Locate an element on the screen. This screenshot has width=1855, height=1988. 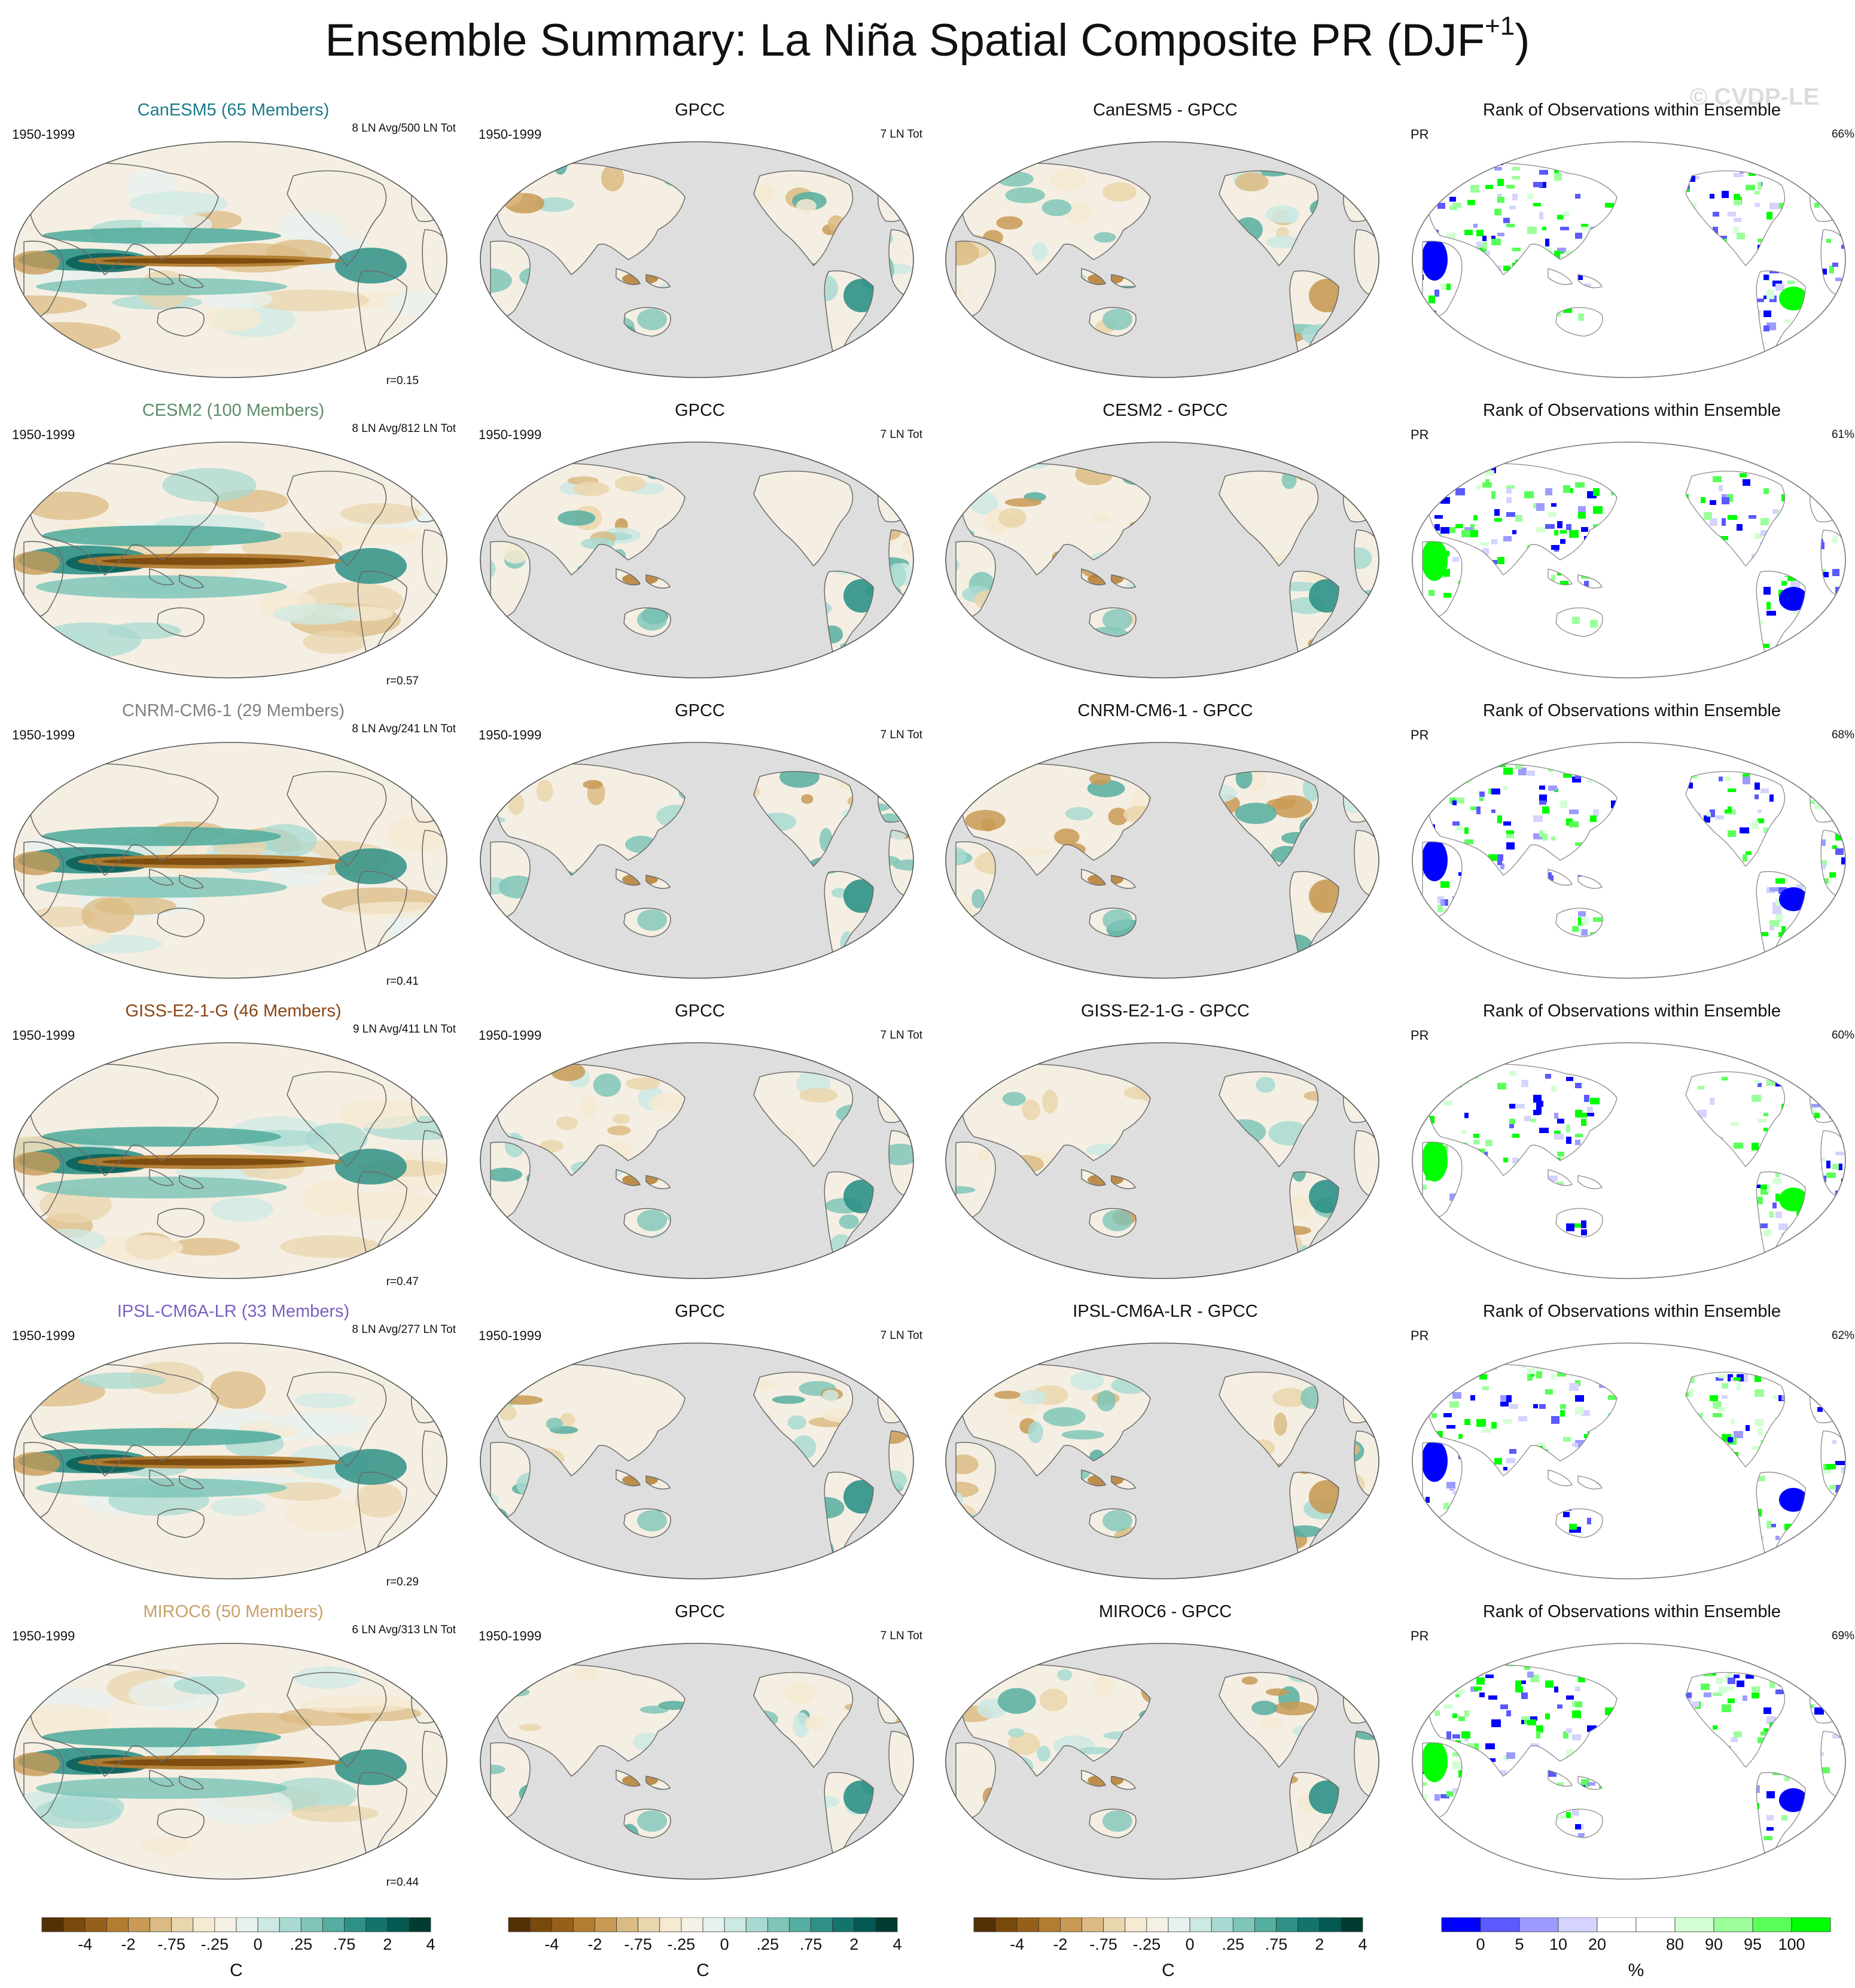
colorbar-tick-label: 100 is located at coordinates (1791, 1944).